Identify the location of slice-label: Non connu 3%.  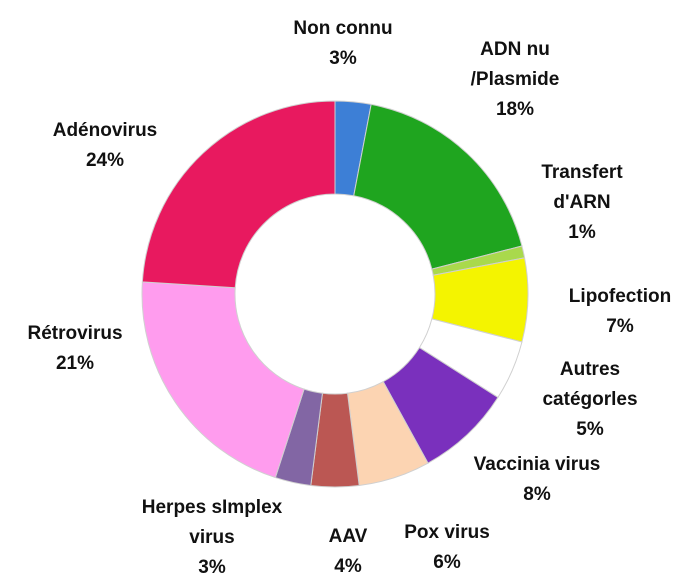
(342, 44).